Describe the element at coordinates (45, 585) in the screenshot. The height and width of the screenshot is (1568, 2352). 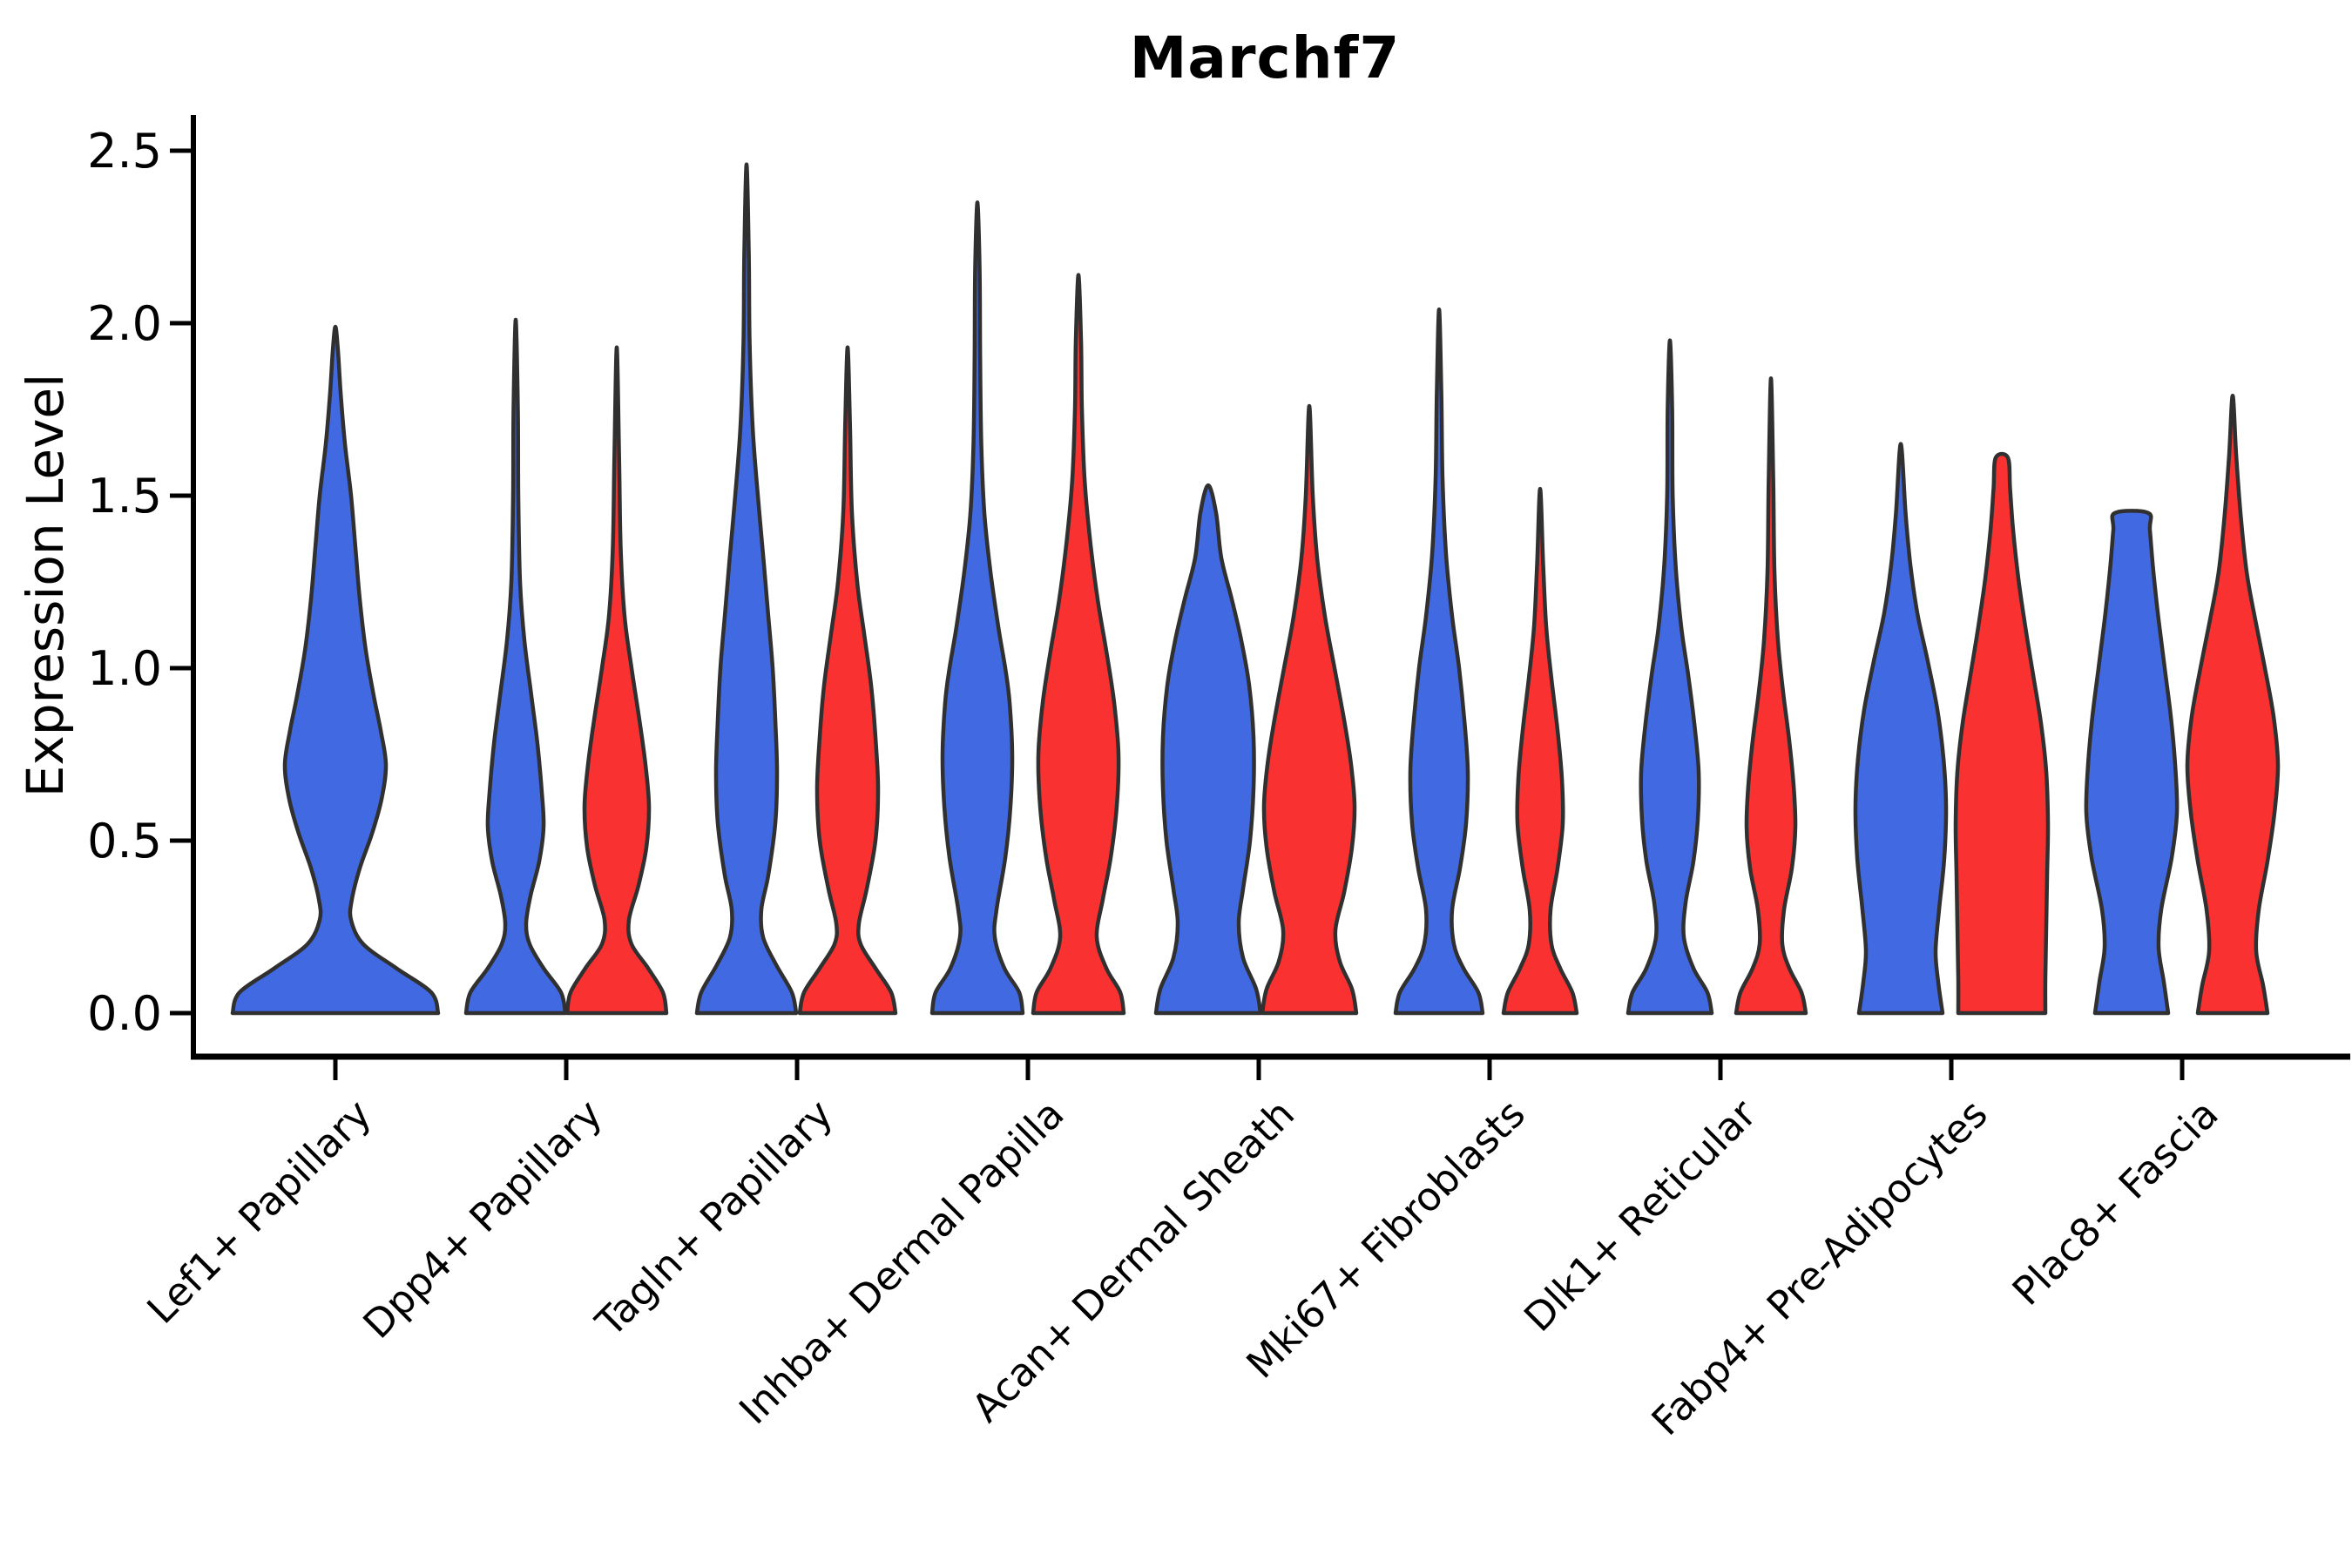
I see `y-axis-label-text: Expression Level` at that location.